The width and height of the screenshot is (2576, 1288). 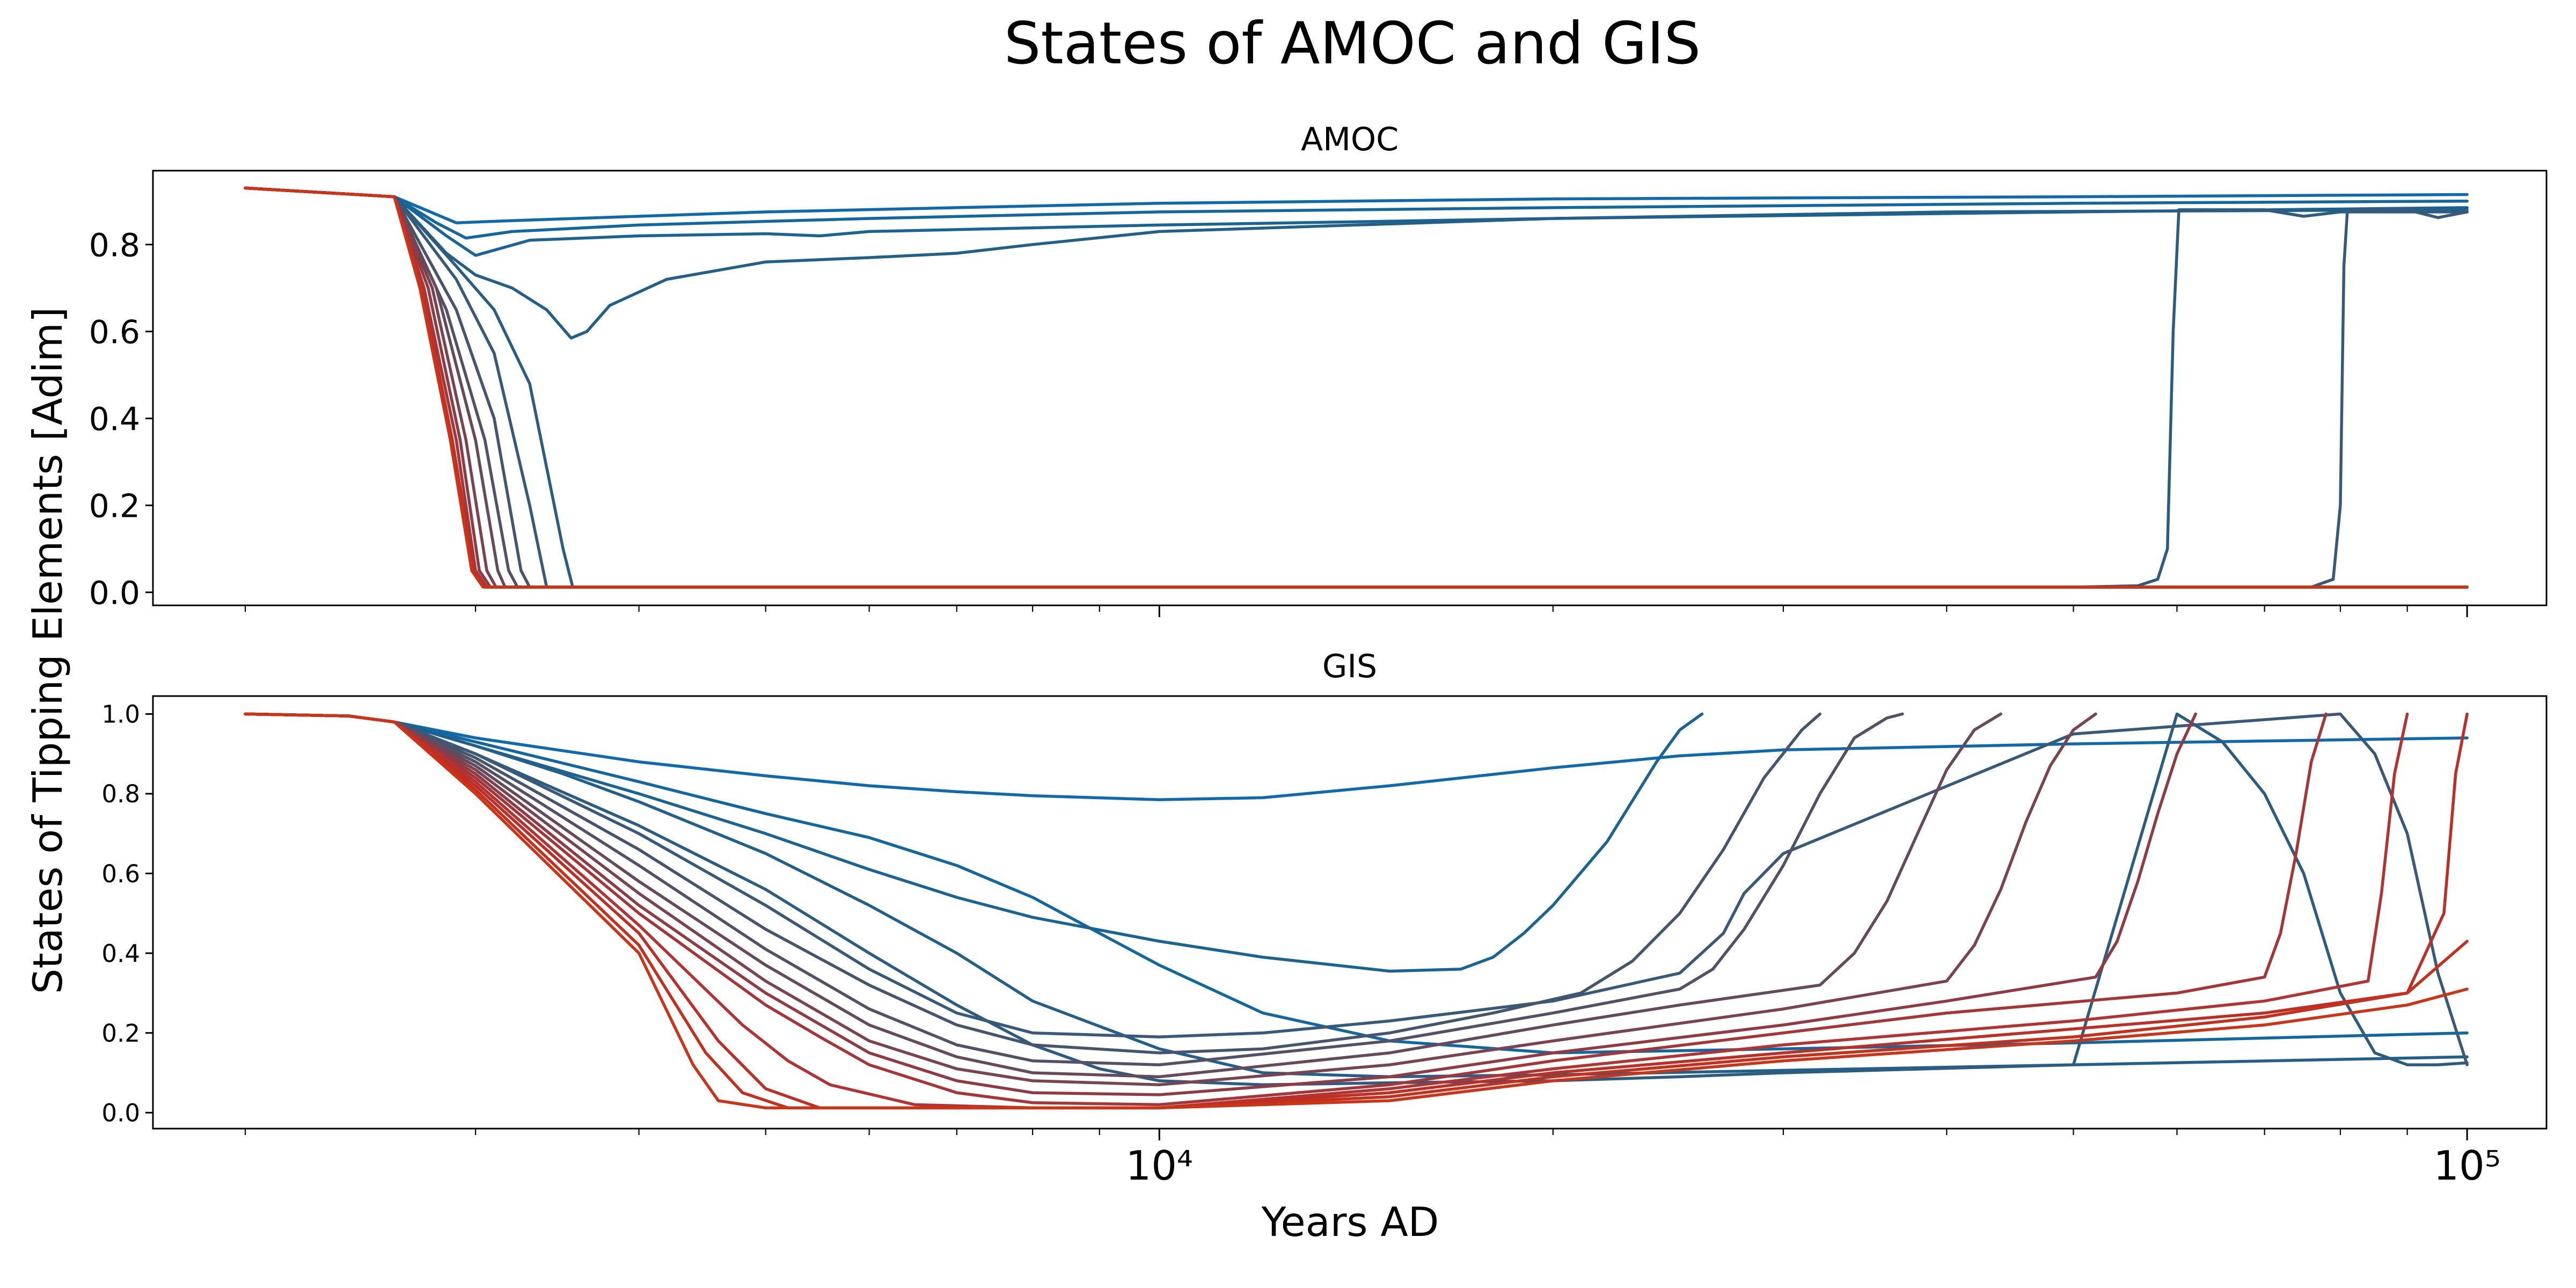 What do you see at coordinates (120, 953) in the screenshot?
I see `gis-y-tick-label: 0.4` at bounding box center [120, 953].